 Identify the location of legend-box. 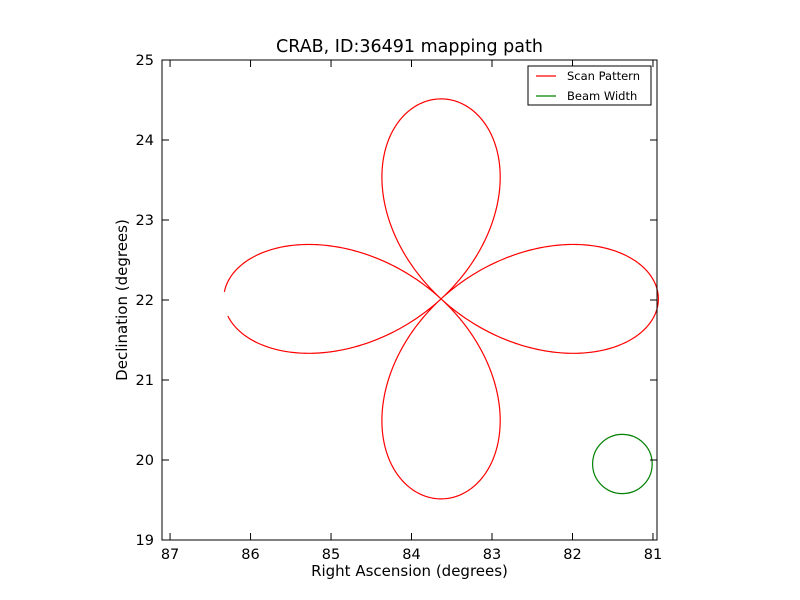
(589, 85).